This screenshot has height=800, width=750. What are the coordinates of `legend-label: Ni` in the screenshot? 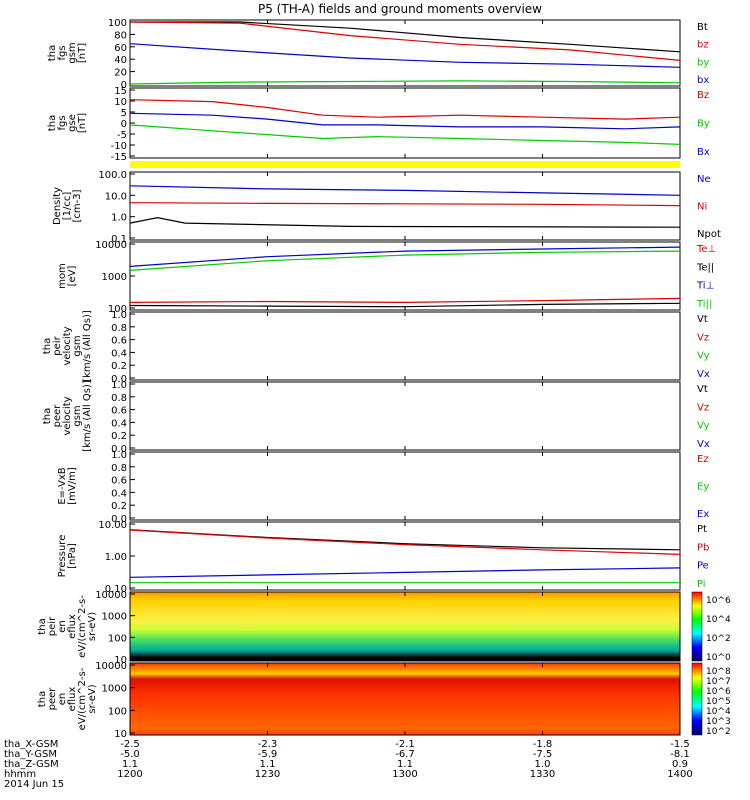 It's located at (702, 207).